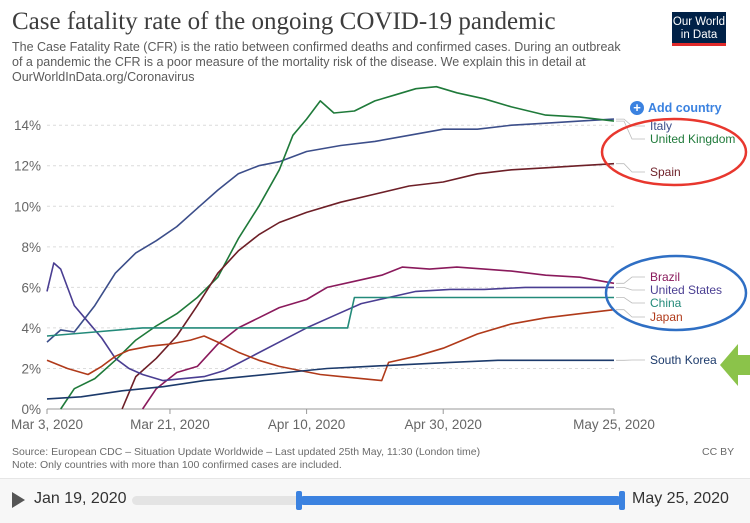 The image size is (750, 523). What do you see at coordinates (27, 267) in the screenshot?
I see `y-axis-ticks: 0% 2% 4% 6% 8% 10% 12% 14%` at bounding box center [27, 267].